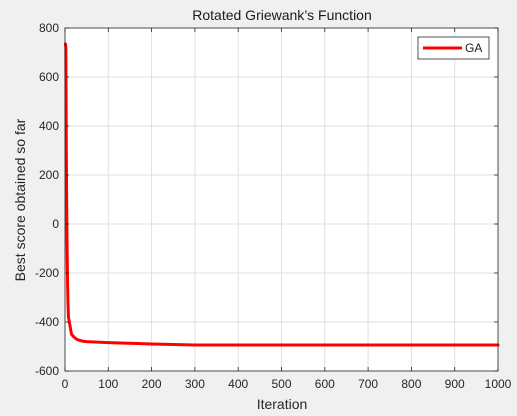 The height and width of the screenshot is (416, 517). I want to click on y-tick-label: 800, so click(49, 28).